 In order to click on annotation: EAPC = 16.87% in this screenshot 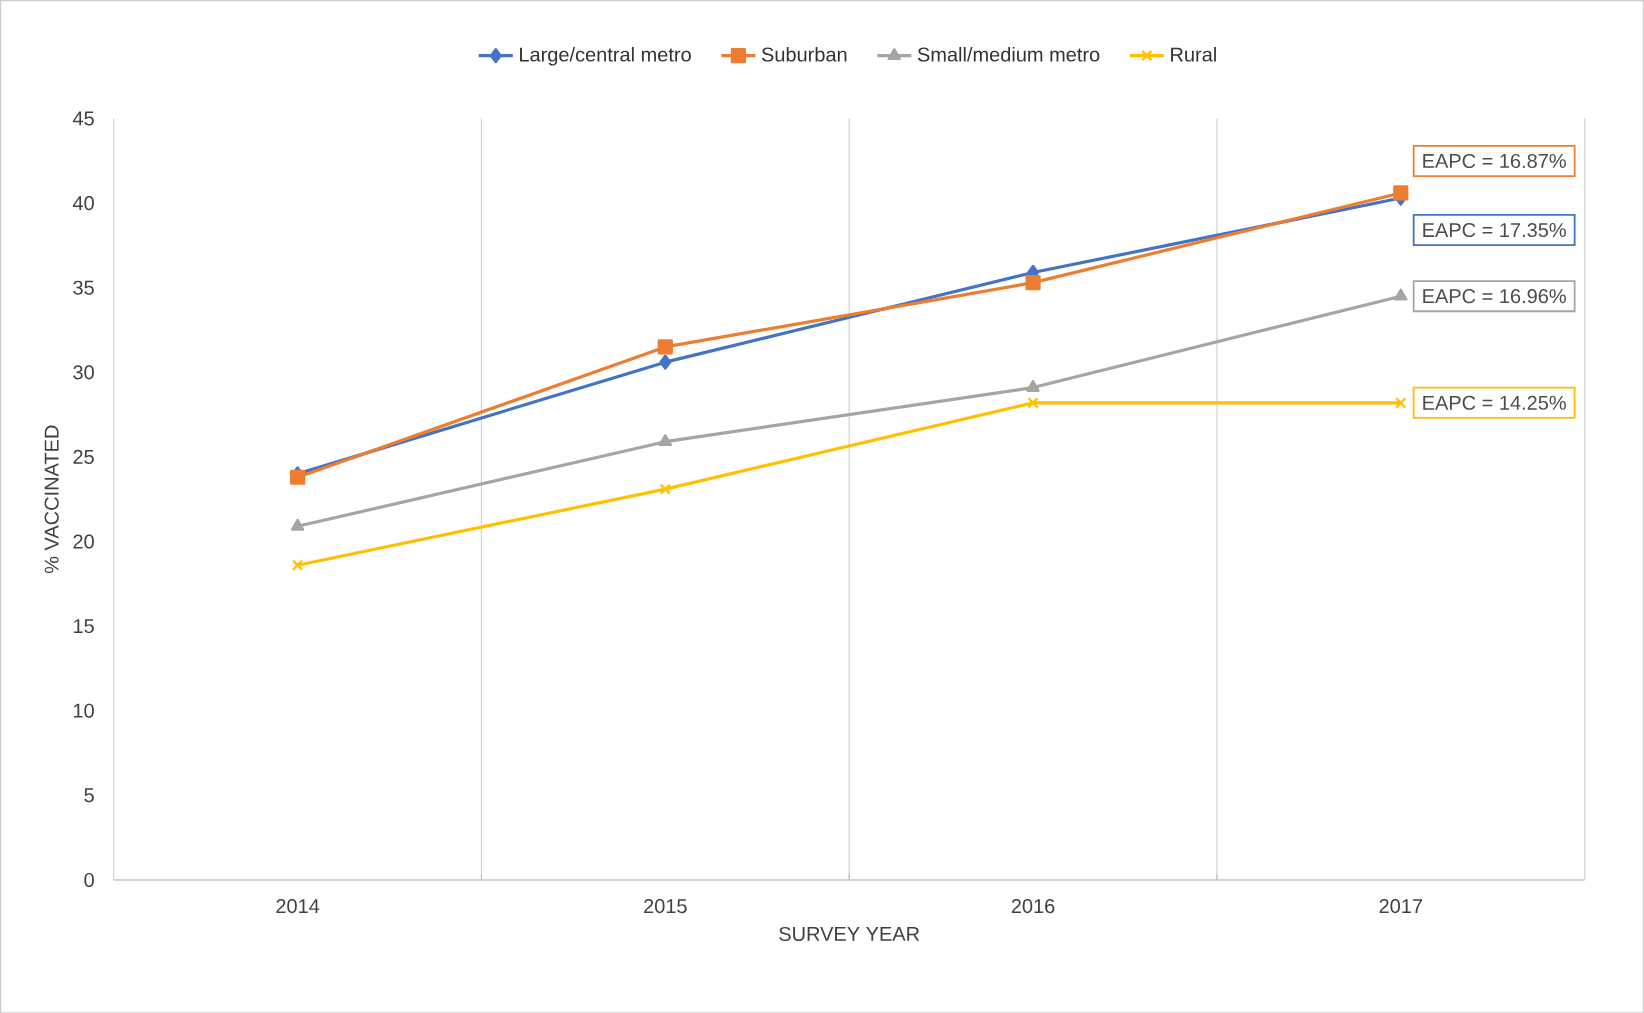, I will do `click(1494, 160)`.